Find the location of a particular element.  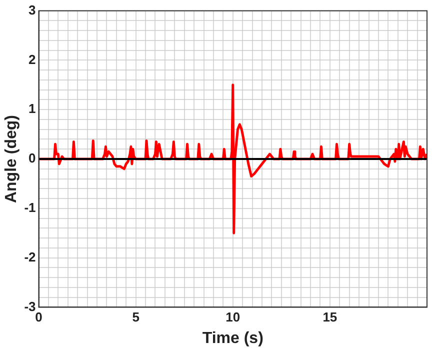

x-tick-label: 5 is located at coordinates (136, 317).